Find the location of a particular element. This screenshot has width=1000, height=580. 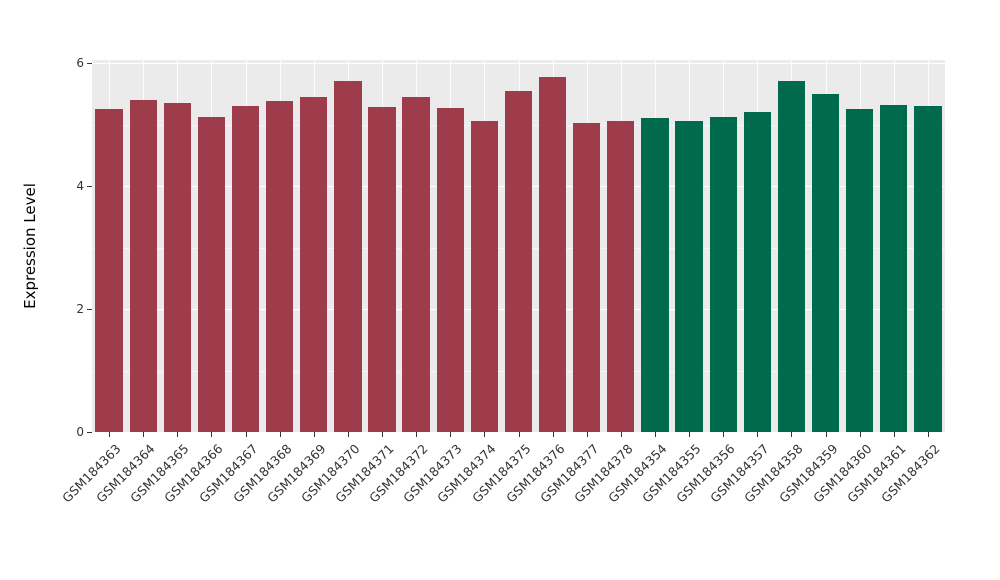

bar-GSM184367 is located at coordinates (245, 269).